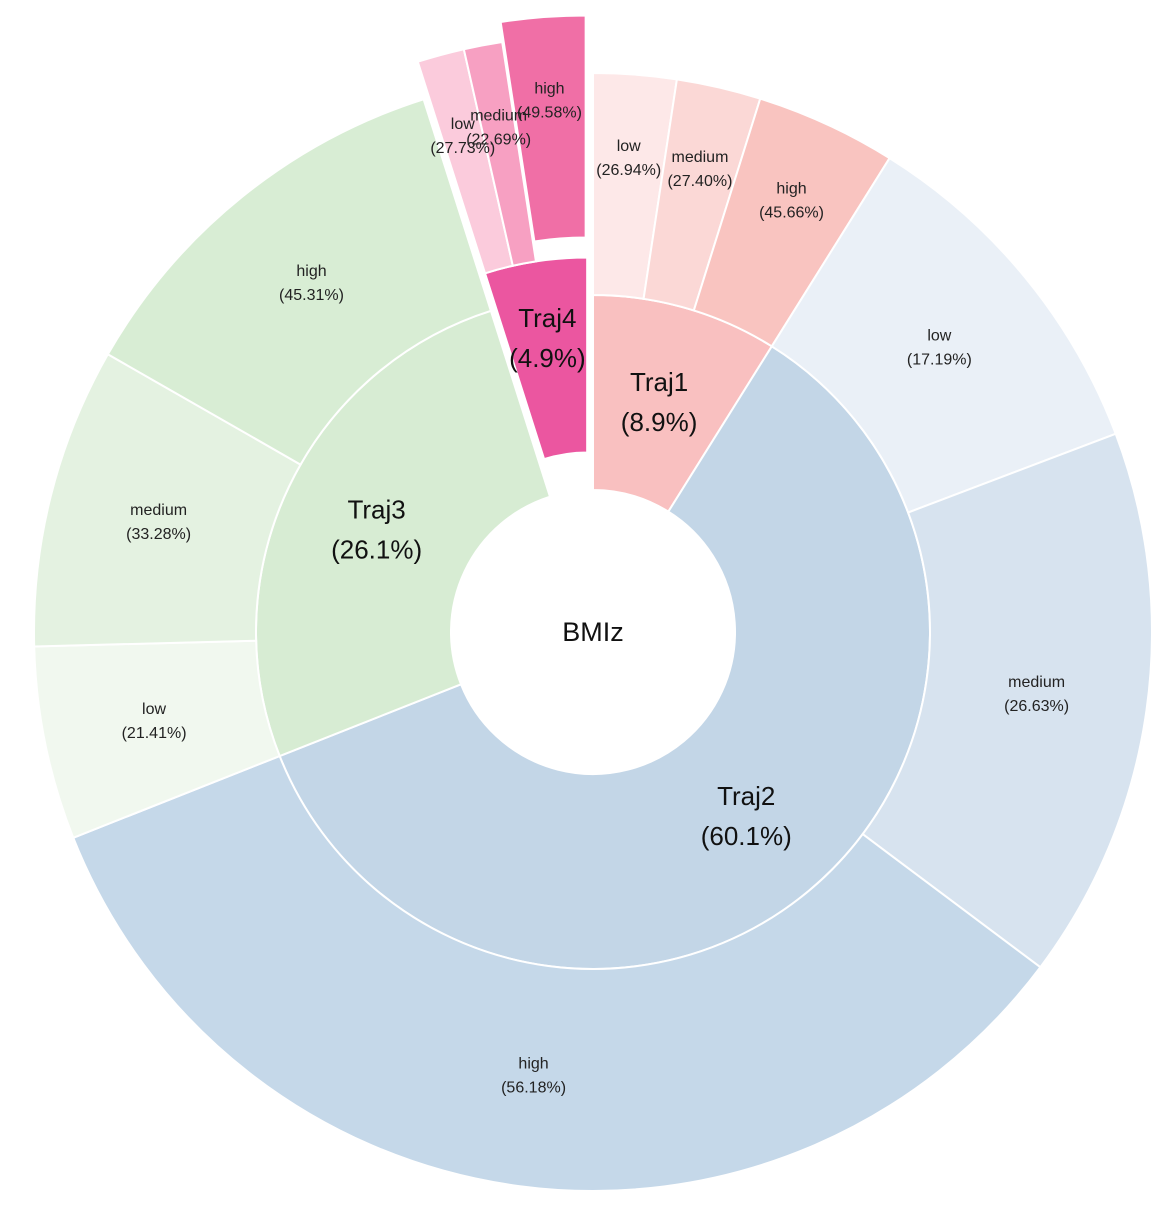 The width and height of the screenshot is (1173, 1214). I want to click on center-label: BMIz, so click(593, 632).